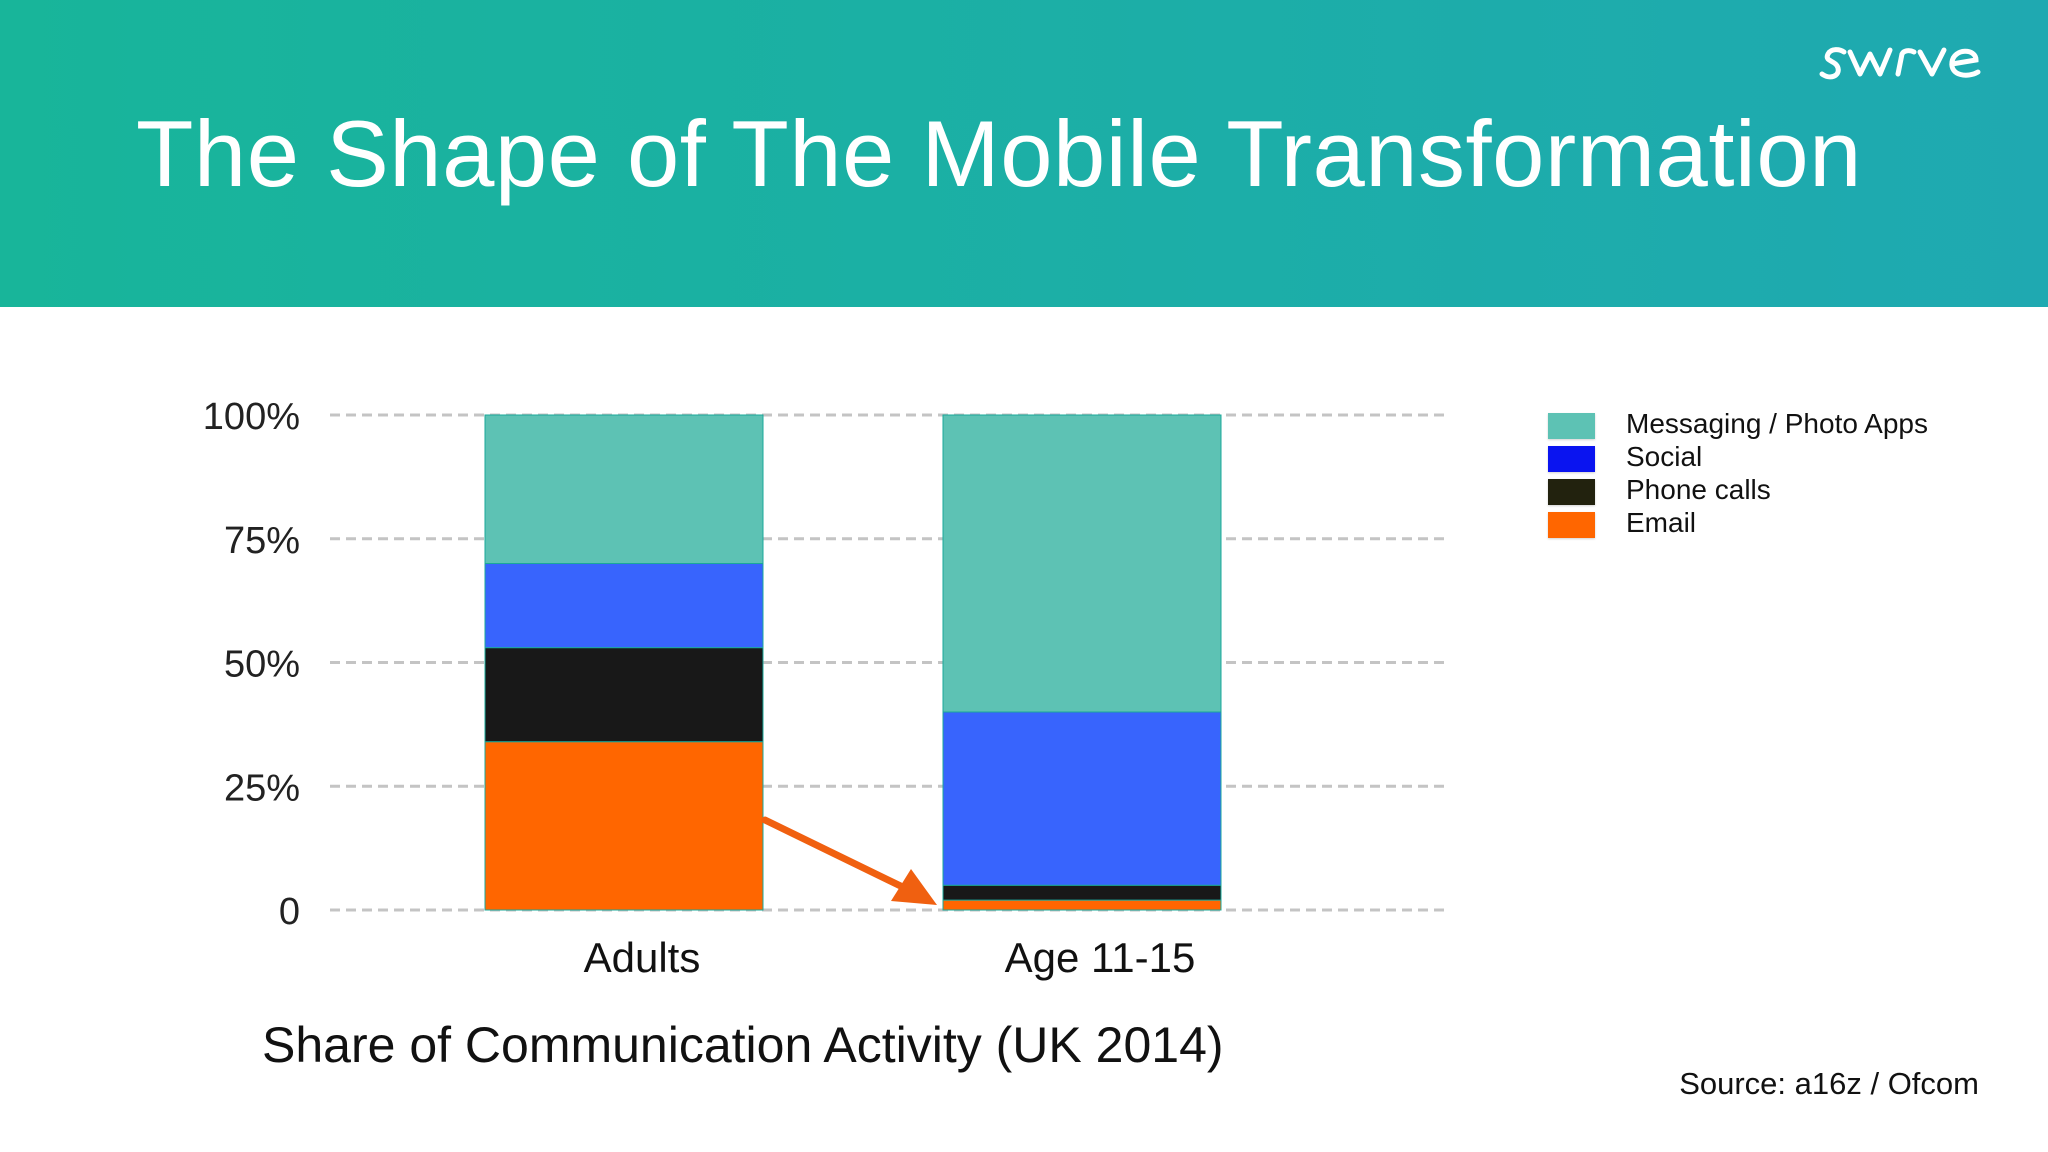  Describe the element at coordinates (624, 695) in the screenshot. I see `bar-segment-phone-calls-adults` at that location.